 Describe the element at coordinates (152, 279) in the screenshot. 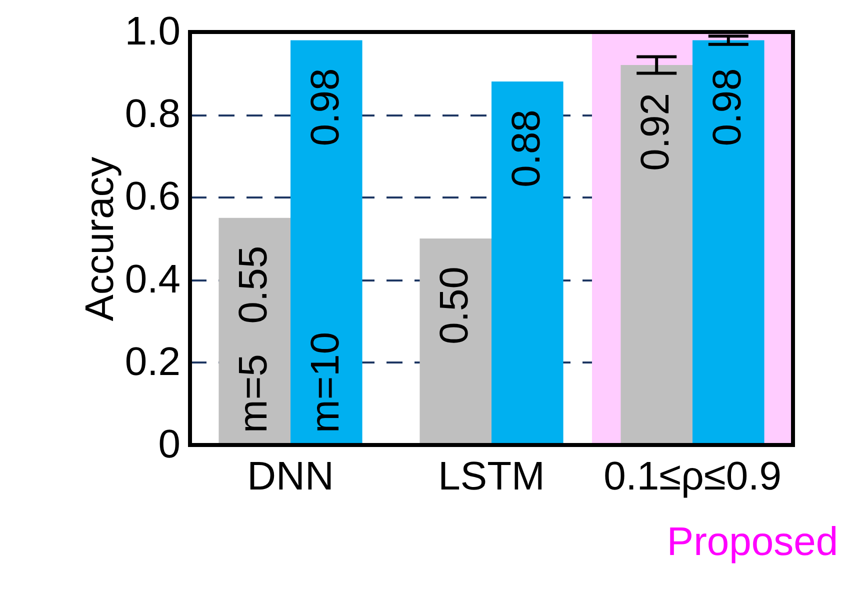

I see `y-tick-label: 0.4` at that location.